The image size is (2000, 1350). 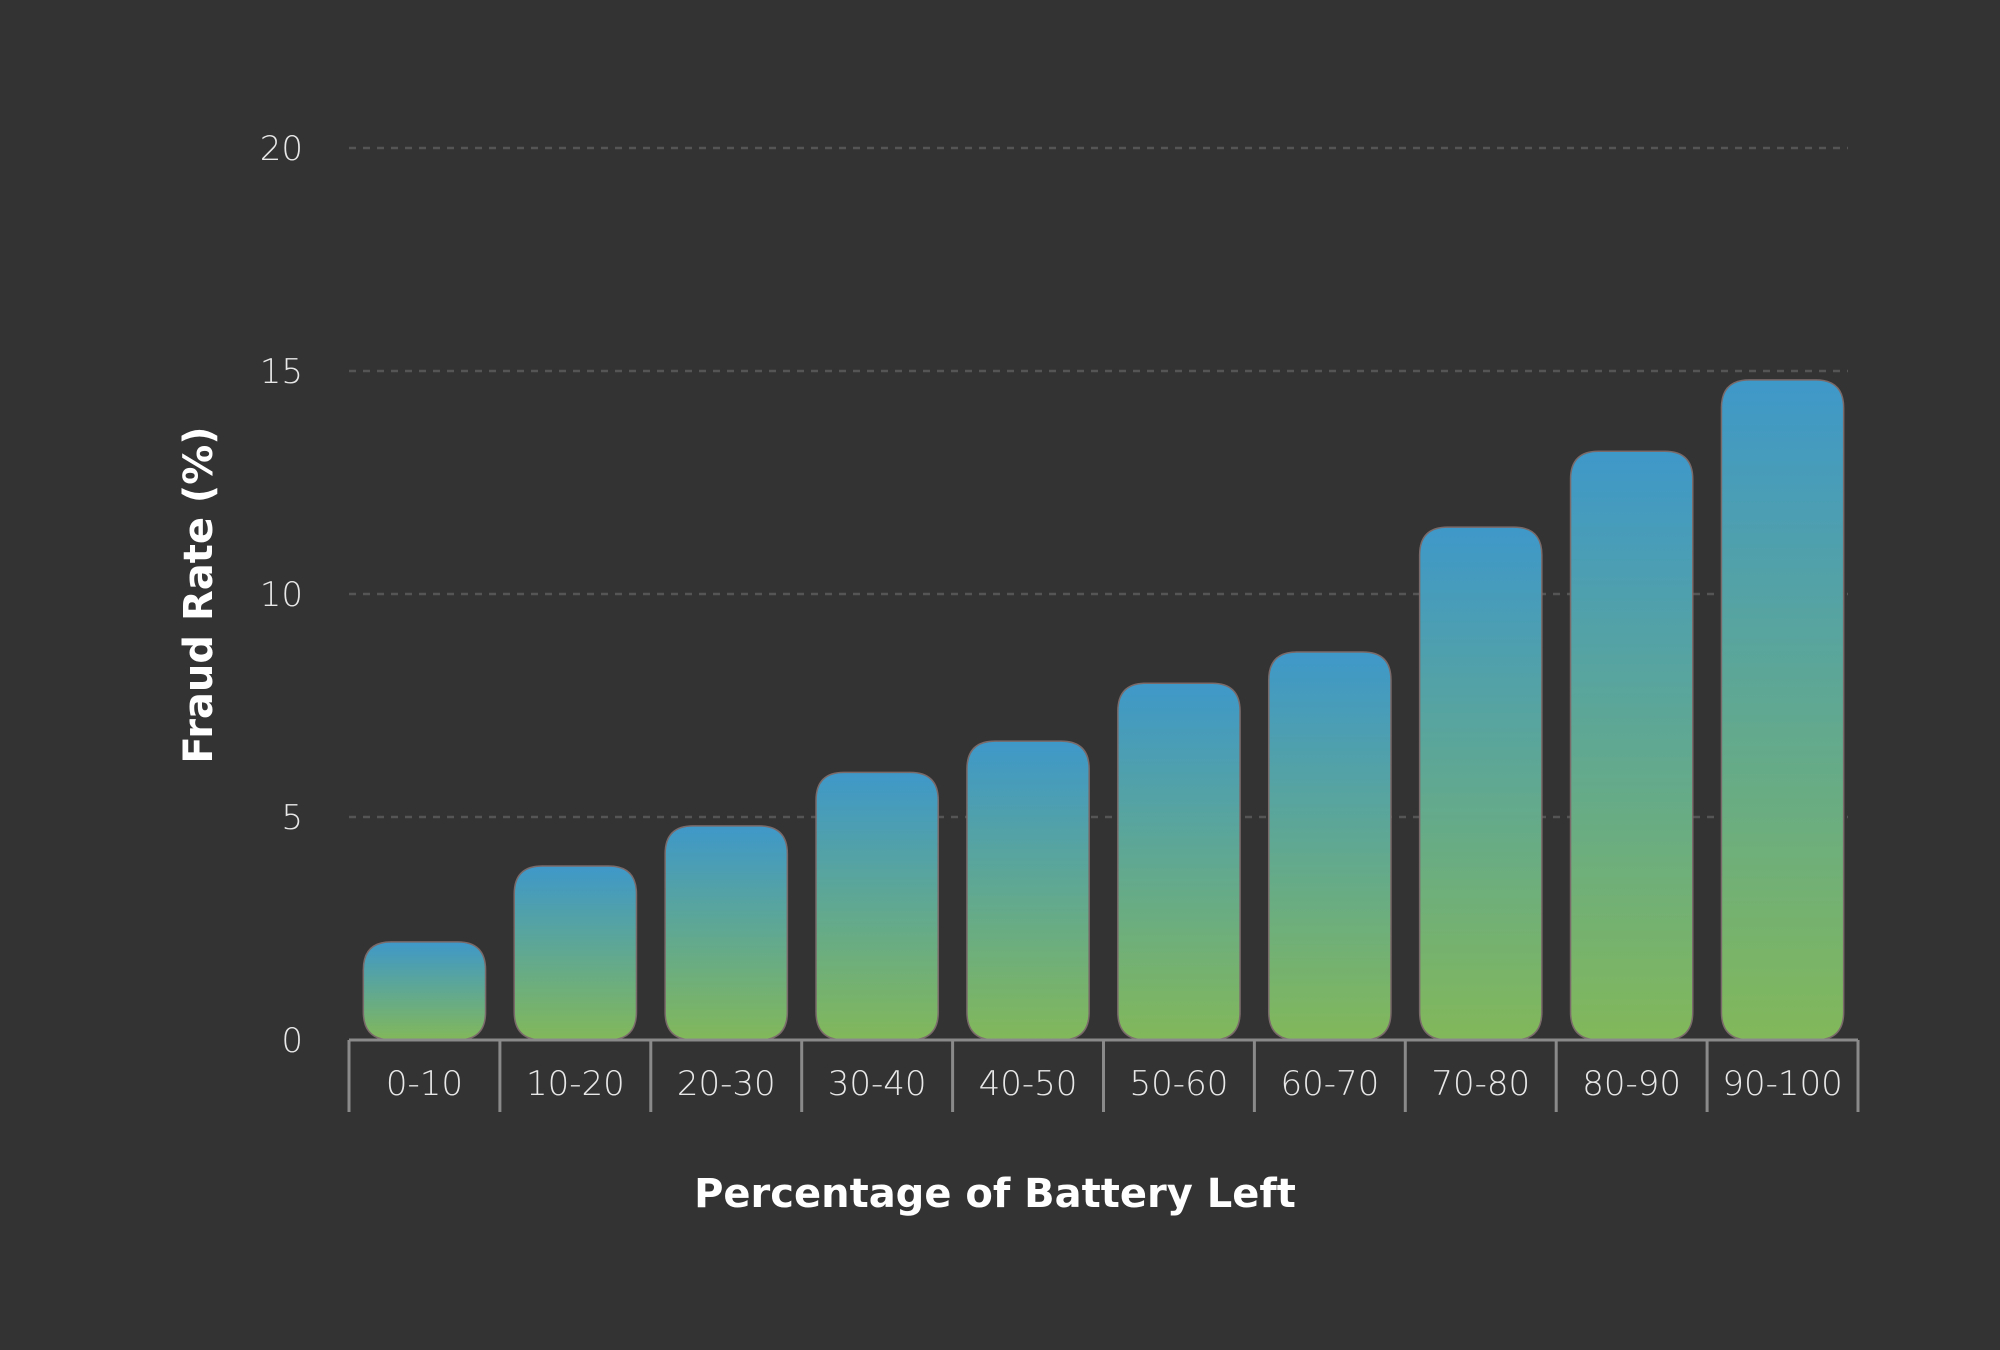 I want to click on x-tick-label: 60-70, so click(x=1329, y=1084).